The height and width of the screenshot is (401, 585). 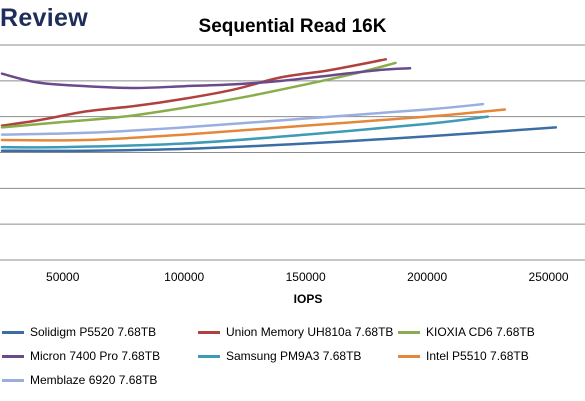 What do you see at coordinates (306, 277) in the screenshot?
I see `x-tick-label: 150000` at bounding box center [306, 277].